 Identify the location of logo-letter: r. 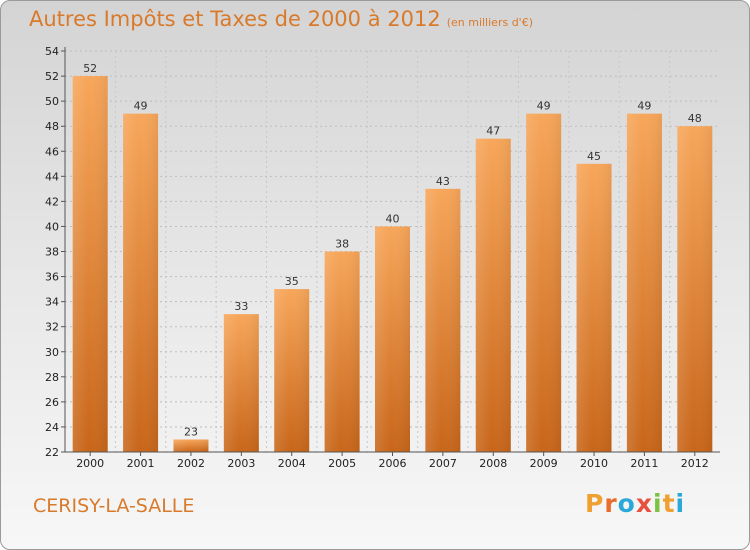
(611, 503).